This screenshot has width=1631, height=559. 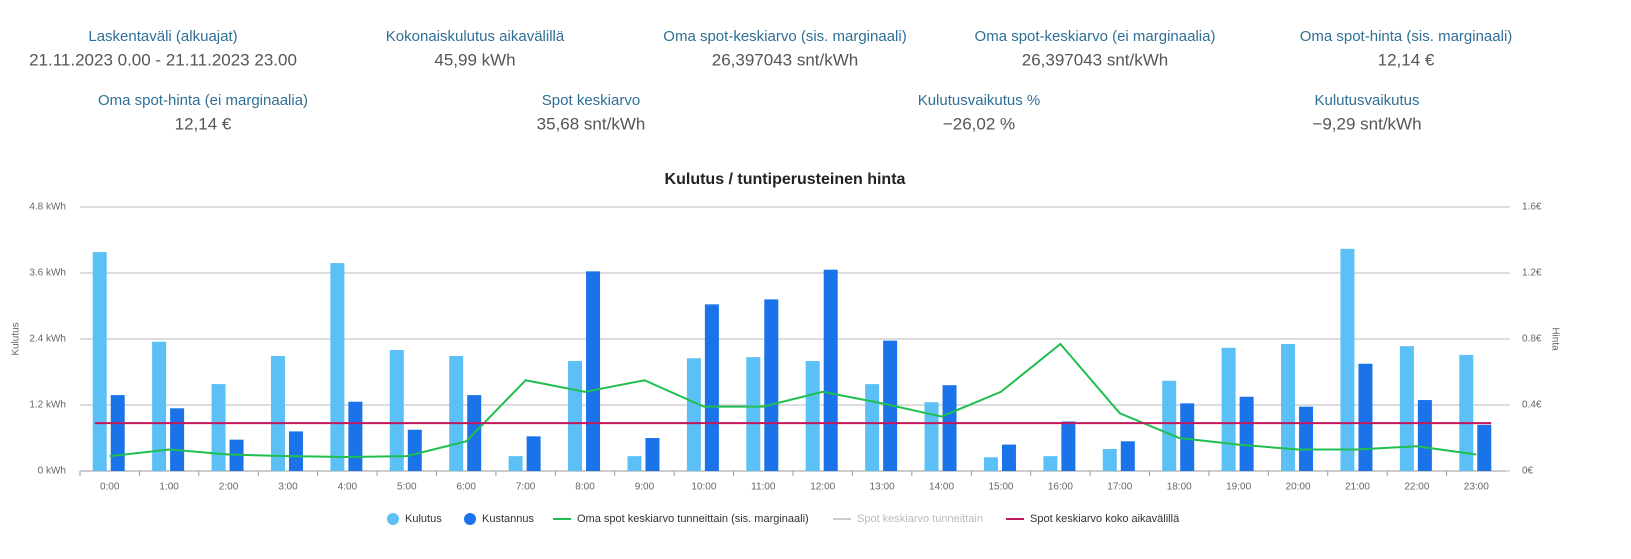 What do you see at coordinates (591, 123) in the screenshot?
I see `stat-value: 35,68 snt/kWh` at bounding box center [591, 123].